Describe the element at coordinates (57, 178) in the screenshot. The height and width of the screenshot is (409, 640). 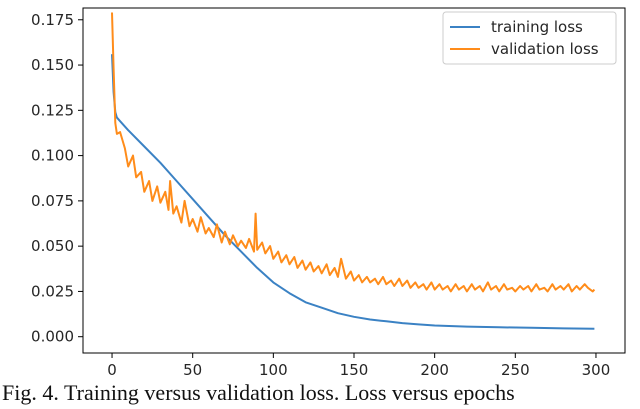
I see `y-axis: 0.000 0.025 0.050 0.075 0.100 0.125 0.150 0.175` at that location.